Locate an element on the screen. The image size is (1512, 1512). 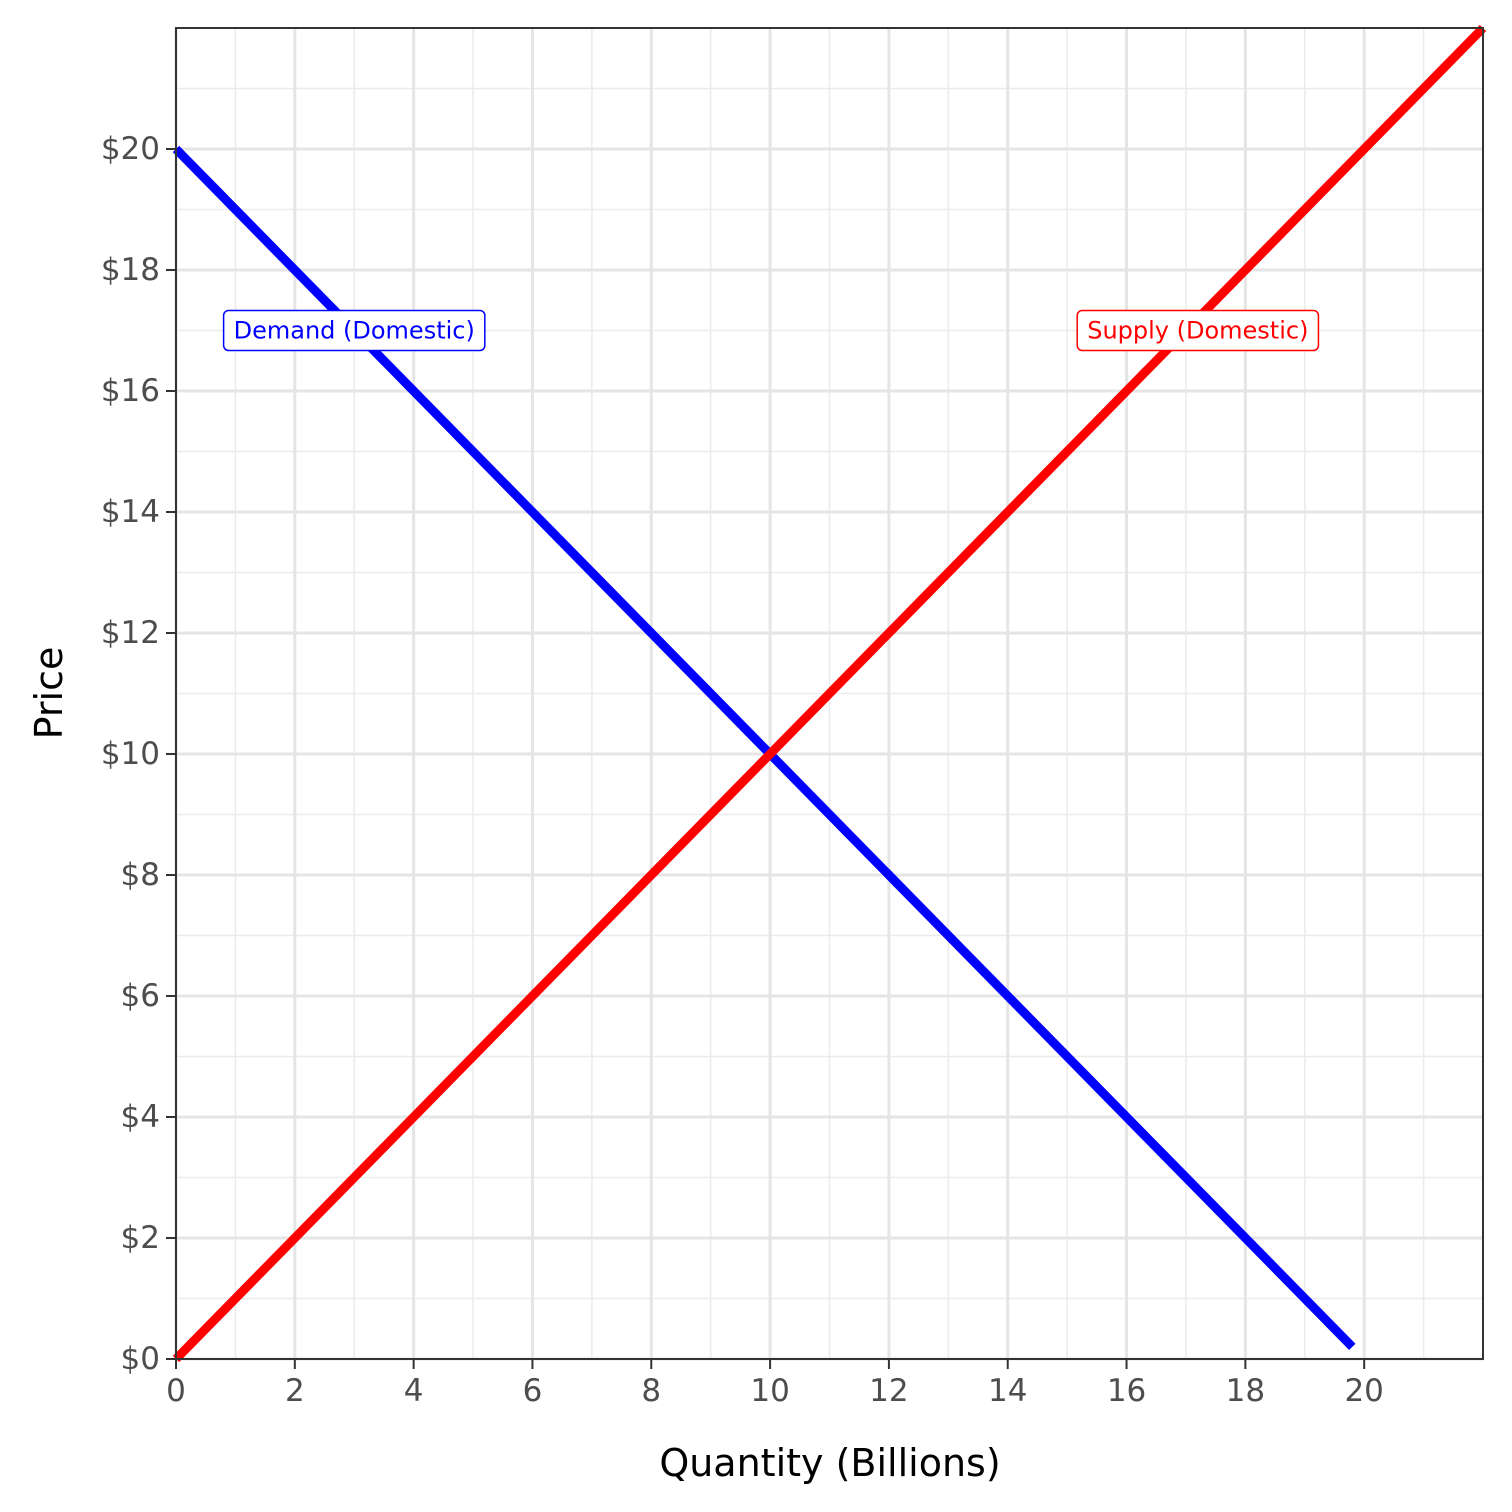
curve-label-text: Demand (Domestic) is located at coordinates (354, 331).